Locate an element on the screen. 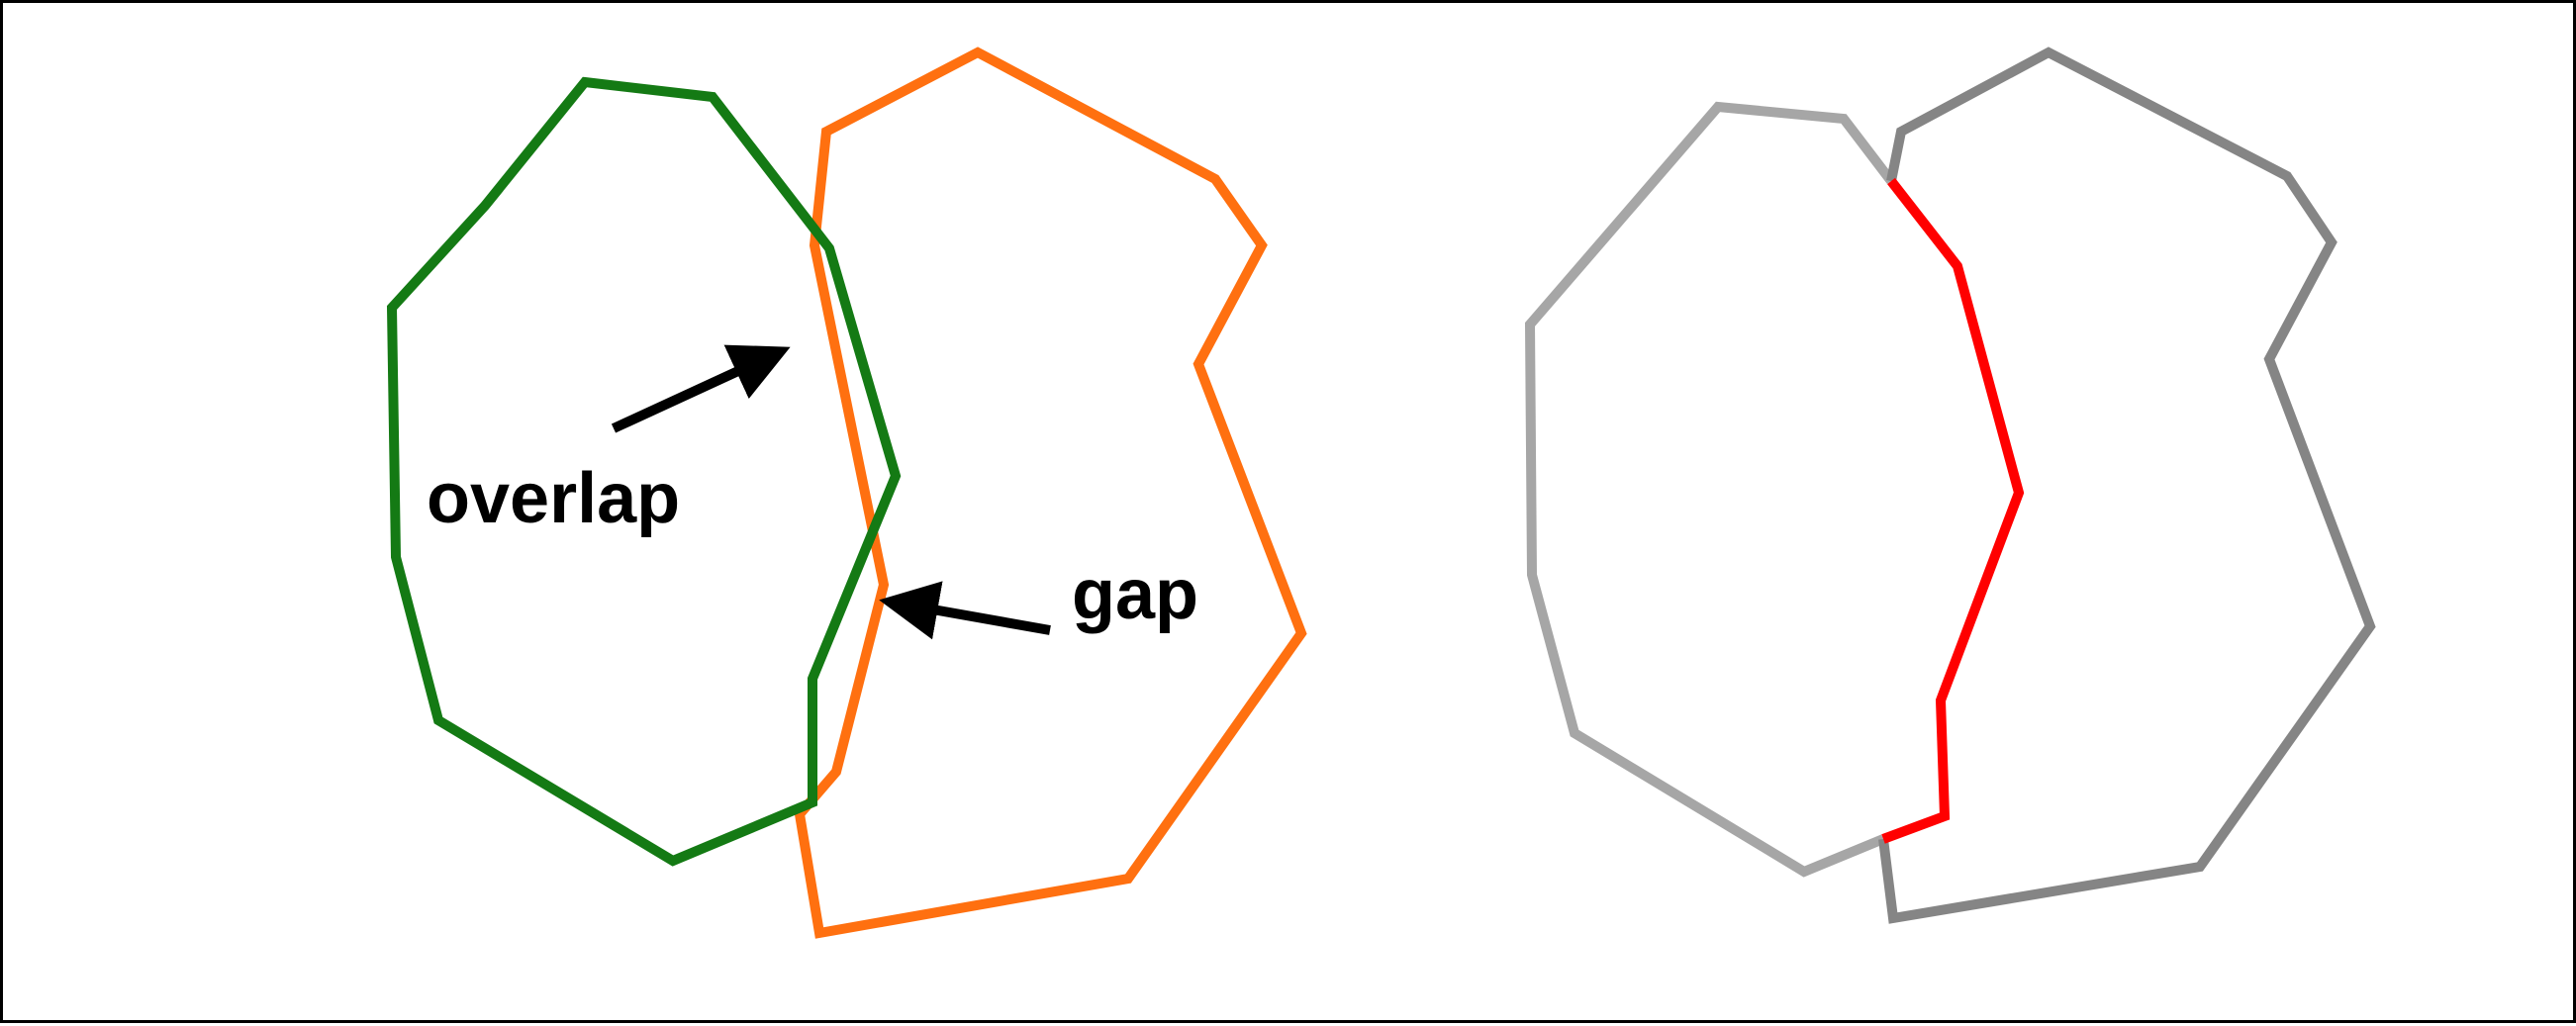  light-gray-polygon is located at coordinates (1709, 490).